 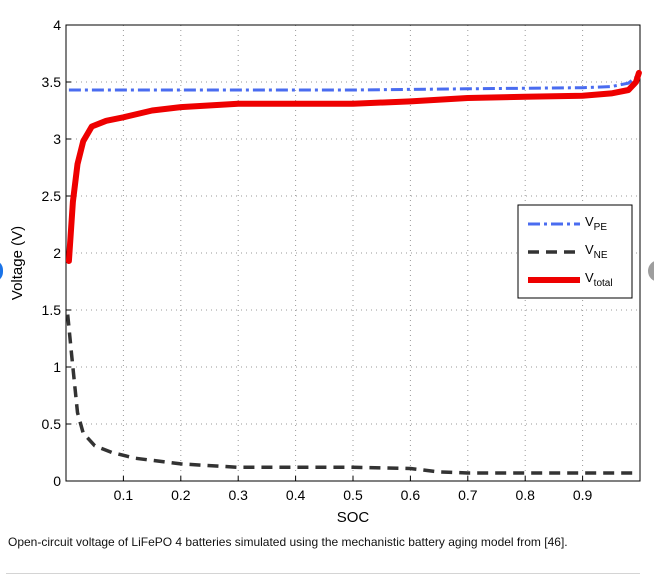 What do you see at coordinates (603, 283) in the screenshot?
I see `legend-label-vtotal-sub: total` at bounding box center [603, 283].